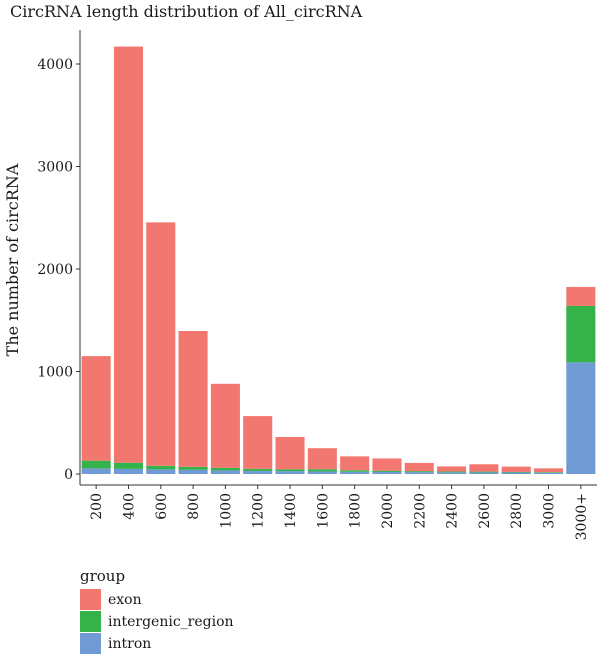  What do you see at coordinates (129, 644) in the screenshot?
I see `legend-label-intron: intron` at bounding box center [129, 644].